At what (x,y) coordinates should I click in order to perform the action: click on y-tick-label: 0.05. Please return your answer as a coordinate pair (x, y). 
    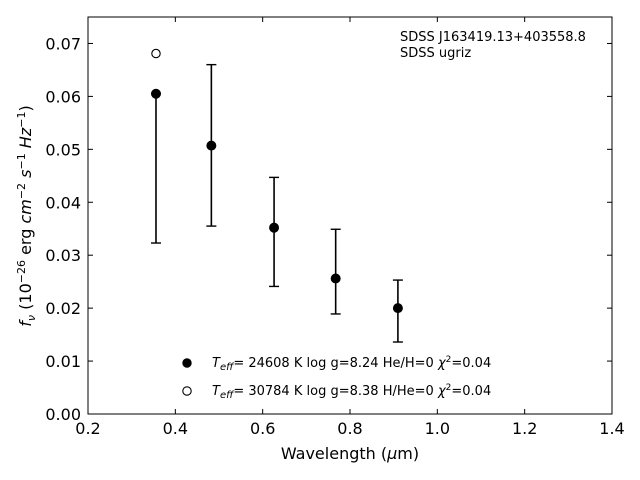
    Looking at the image, I should click on (63, 149).